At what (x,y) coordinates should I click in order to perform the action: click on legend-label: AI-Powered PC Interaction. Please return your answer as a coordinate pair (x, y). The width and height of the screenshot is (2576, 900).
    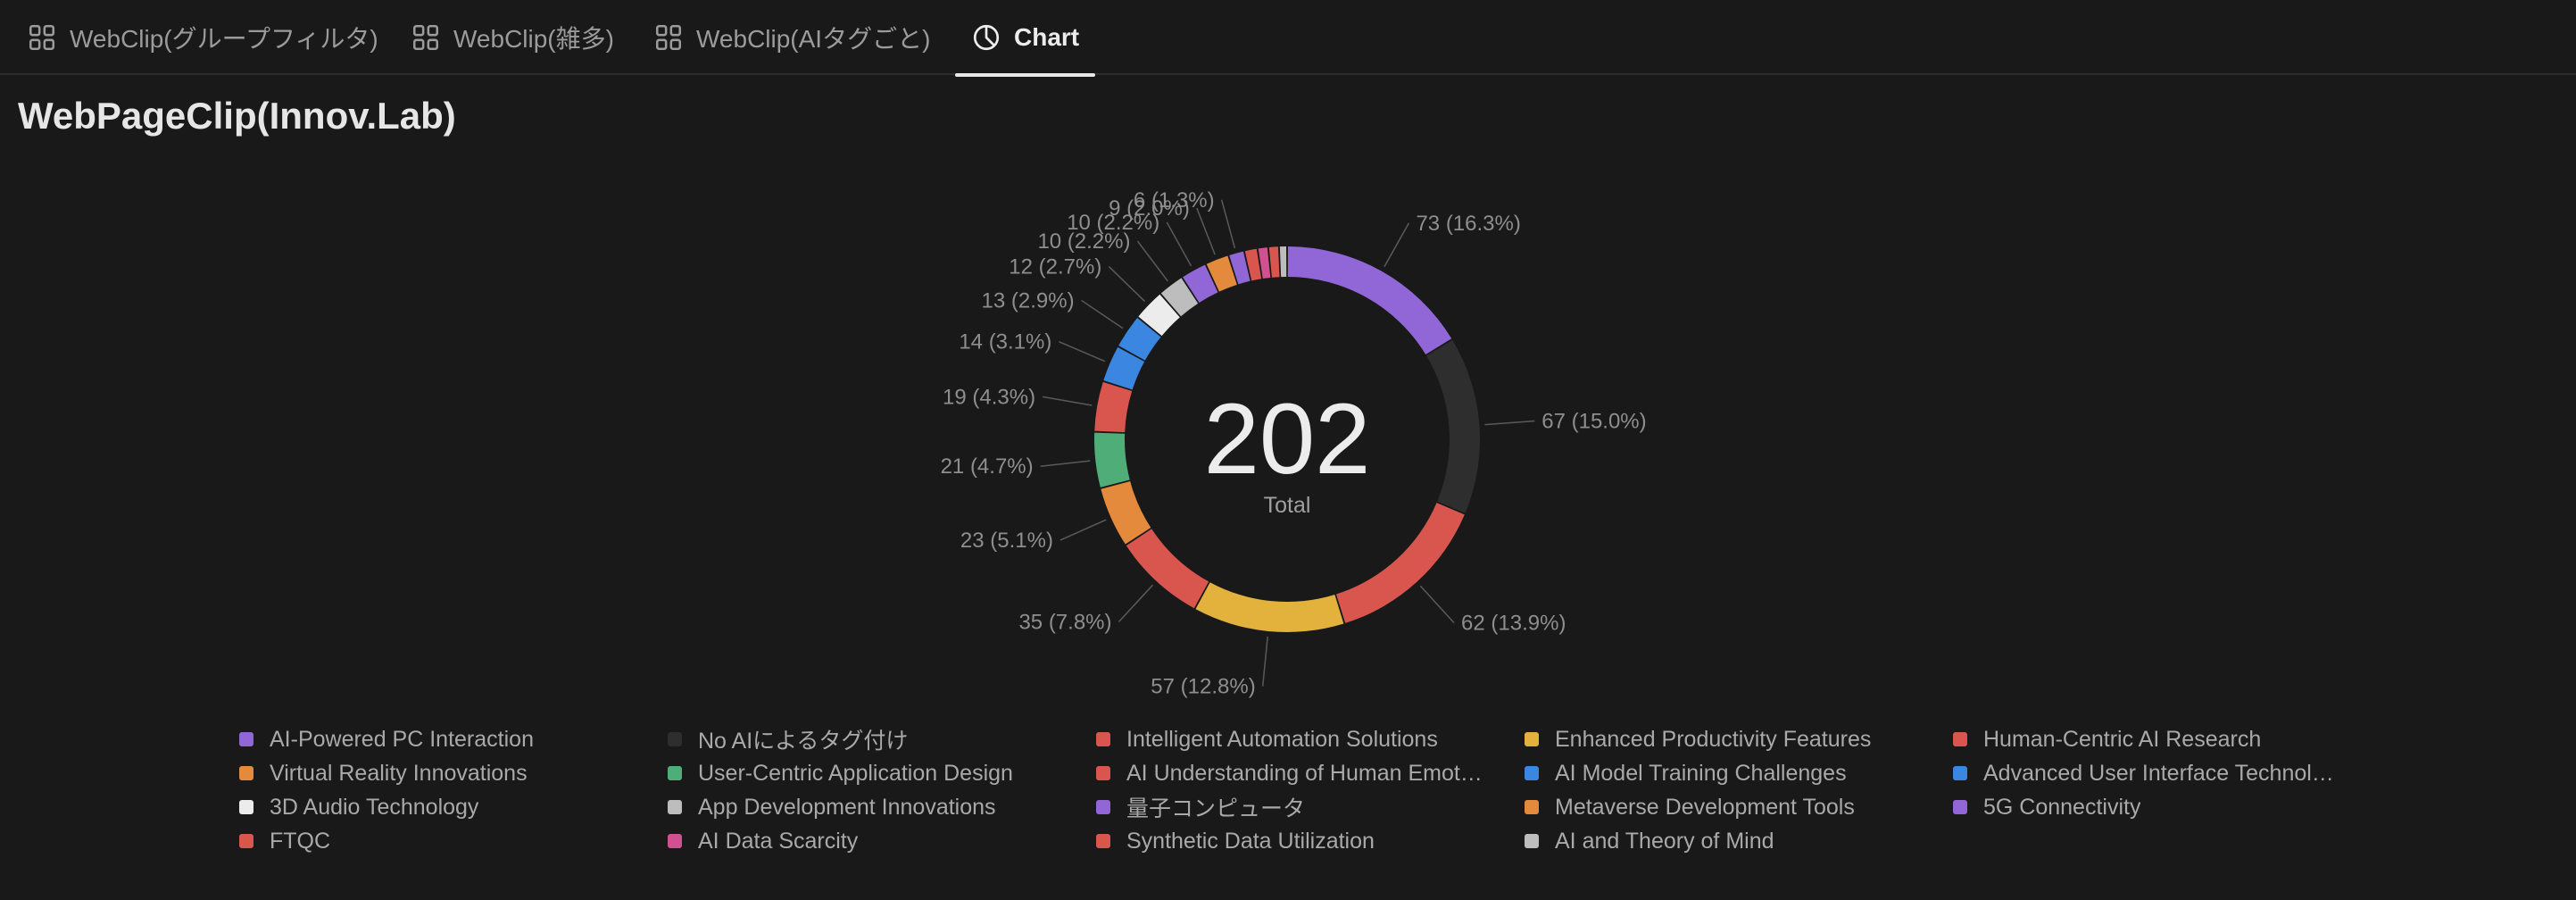
    Looking at the image, I should click on (402, 739).